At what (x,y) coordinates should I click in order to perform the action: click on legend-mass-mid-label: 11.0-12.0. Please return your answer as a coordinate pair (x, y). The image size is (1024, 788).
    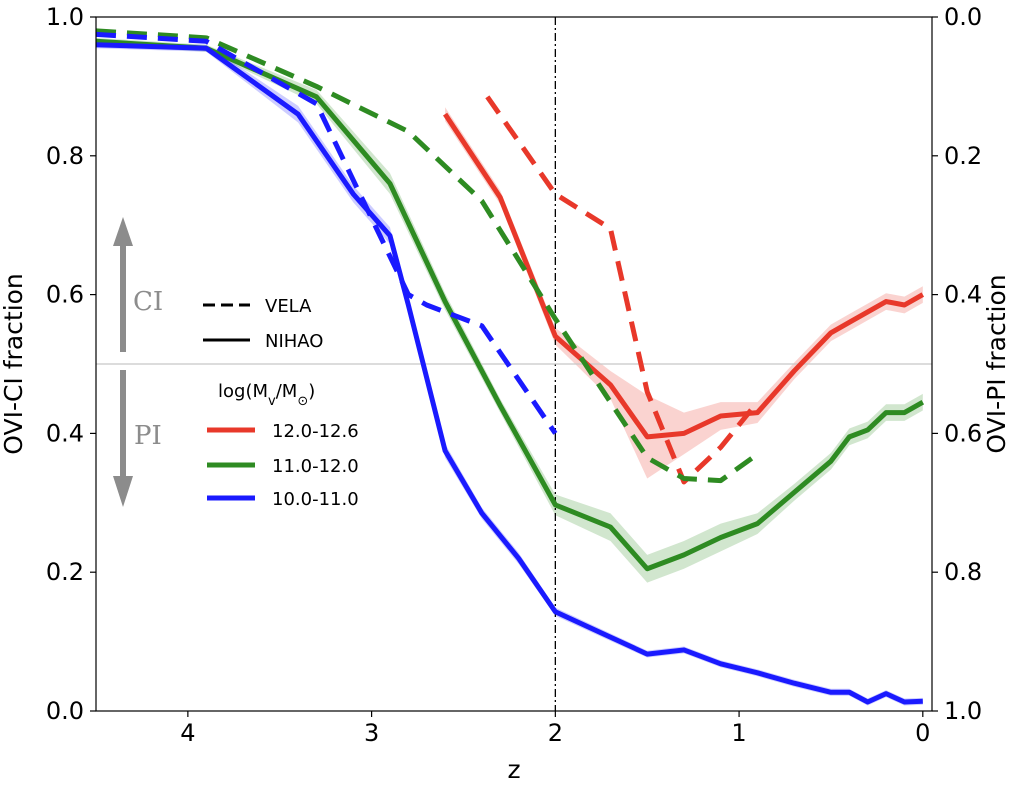
    Looking at the image, I should click on (315, 466).